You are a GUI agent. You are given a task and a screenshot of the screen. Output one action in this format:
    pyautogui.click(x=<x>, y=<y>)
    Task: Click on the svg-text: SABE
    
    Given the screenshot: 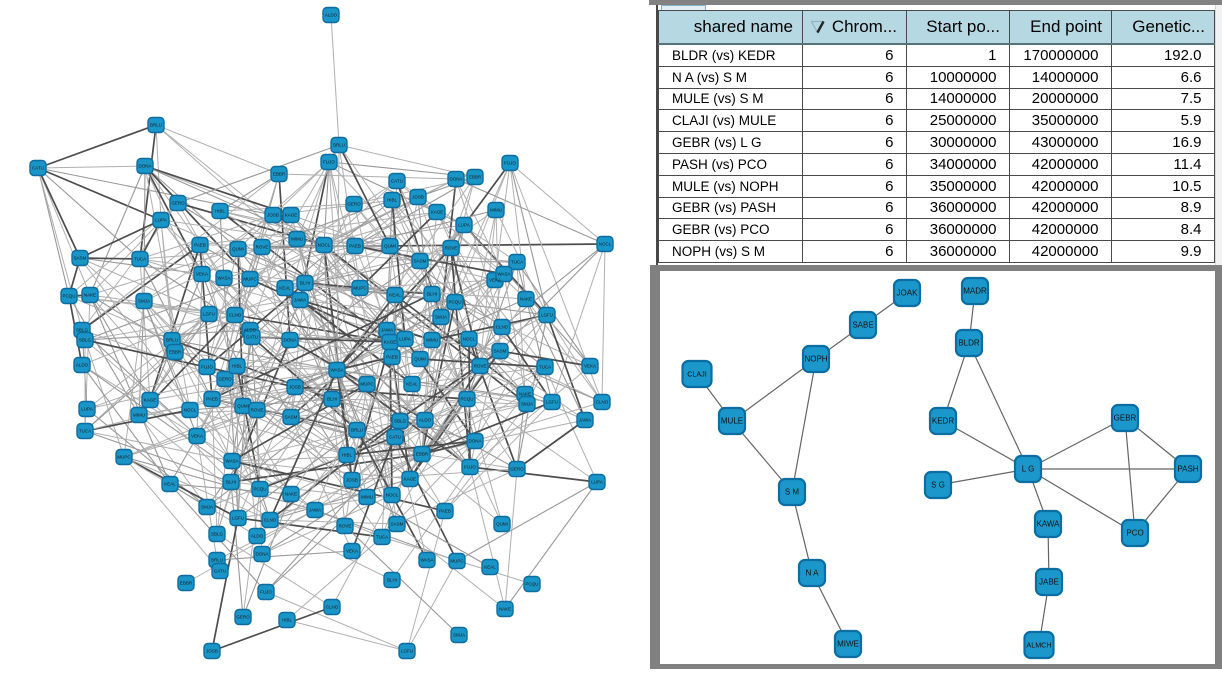 What is the action you would take?
    pyautogui.click(x=862, y=325)
    